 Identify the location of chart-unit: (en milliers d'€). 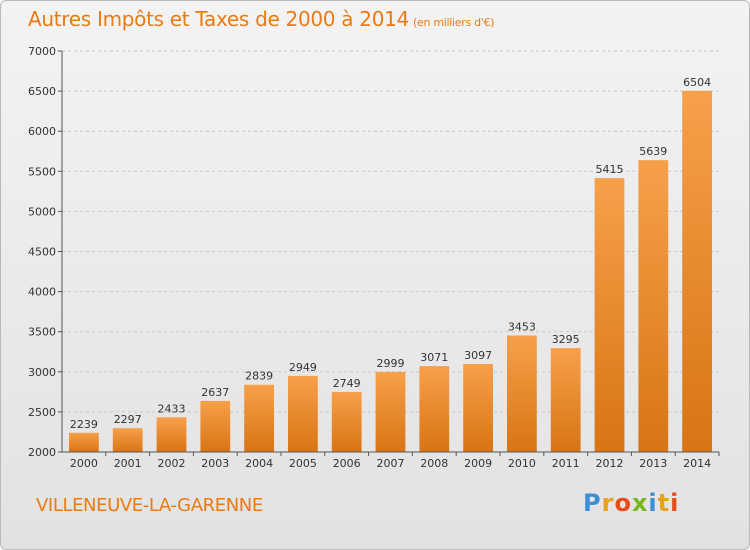
(454, 22).